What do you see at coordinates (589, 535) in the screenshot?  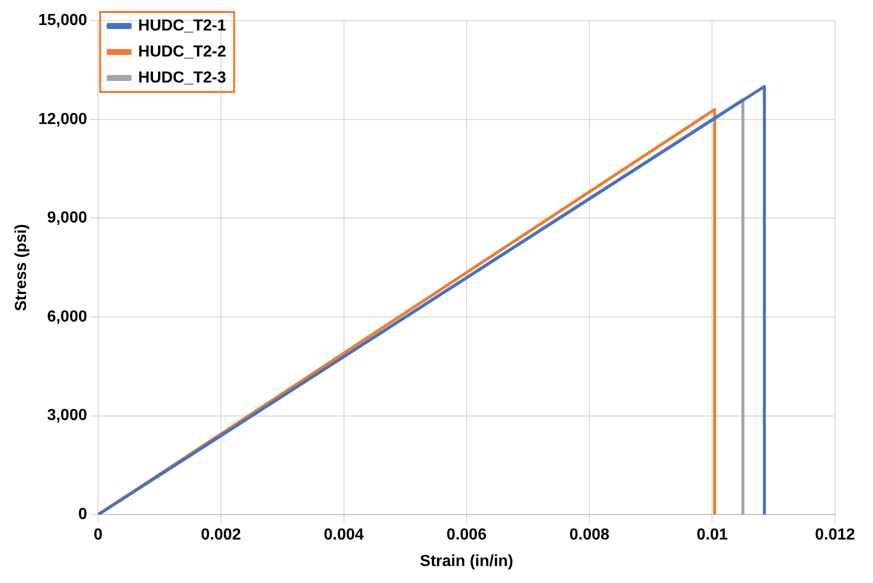 I see `x-tick-label: 0.008` at bounding box center [589, 535].